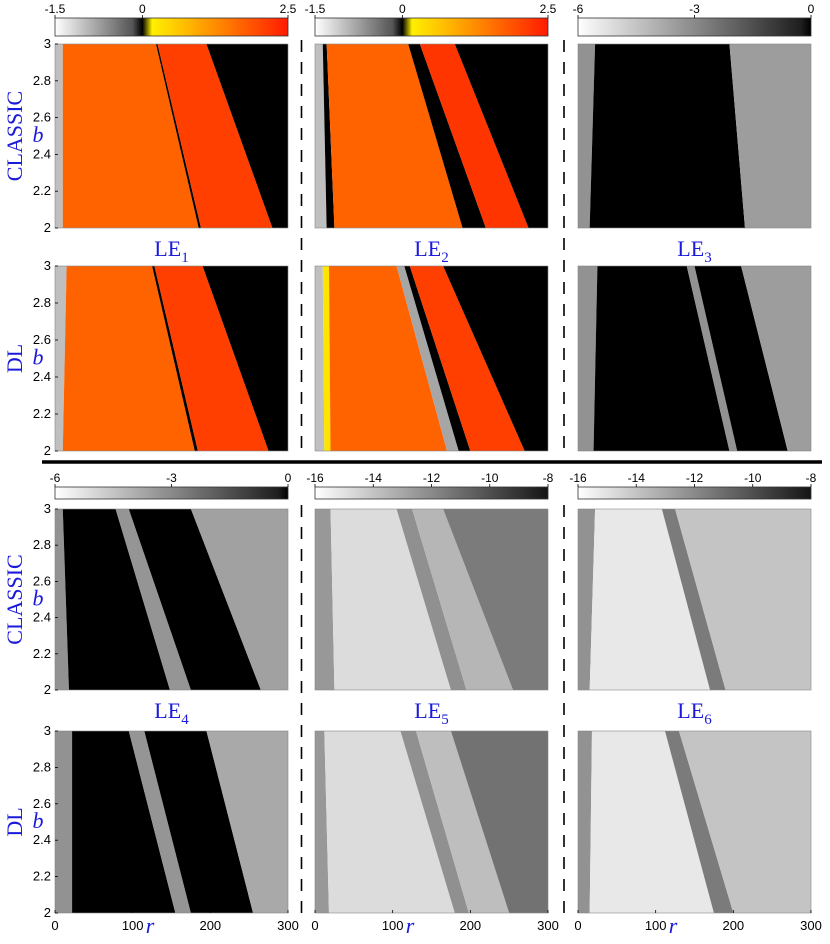 This screenshot has height=944, width=830. I want to click on heatmap-panel: 2 2.2 2.4 2.6 2.8 3 LE1, so click(161, 151).